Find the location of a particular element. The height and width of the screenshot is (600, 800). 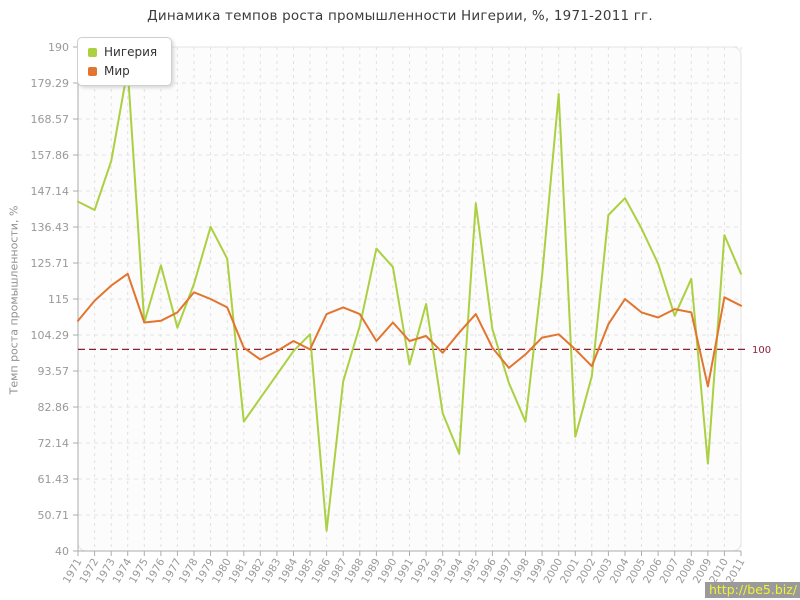

svg-text: 147.14 is located at coordinates (50, 191).